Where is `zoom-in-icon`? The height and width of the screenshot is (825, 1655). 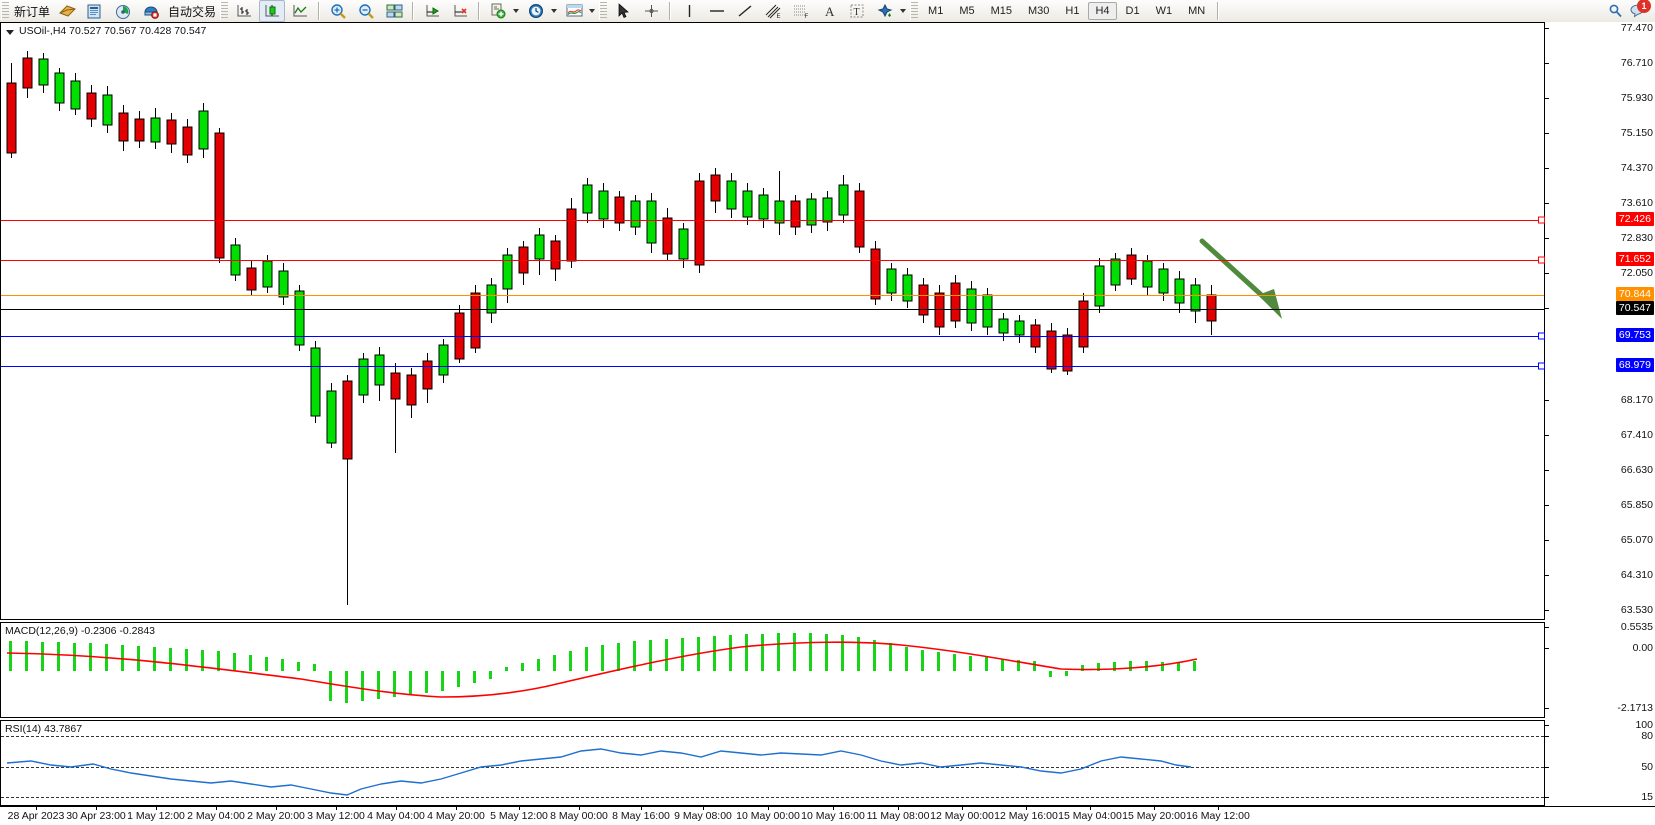
zoom-in-icon is located at coordinates (338, 11).